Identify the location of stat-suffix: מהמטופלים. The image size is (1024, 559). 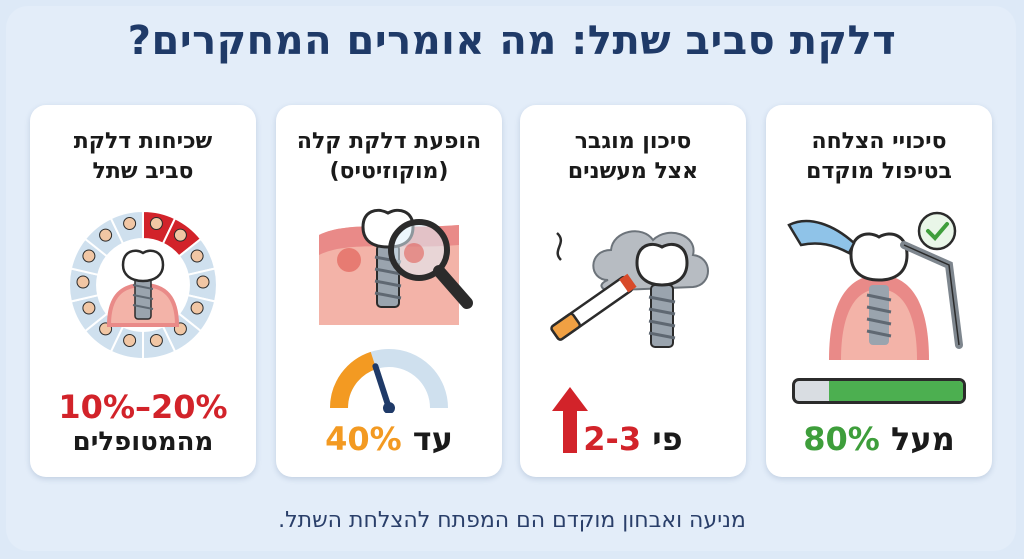
(143, 442).